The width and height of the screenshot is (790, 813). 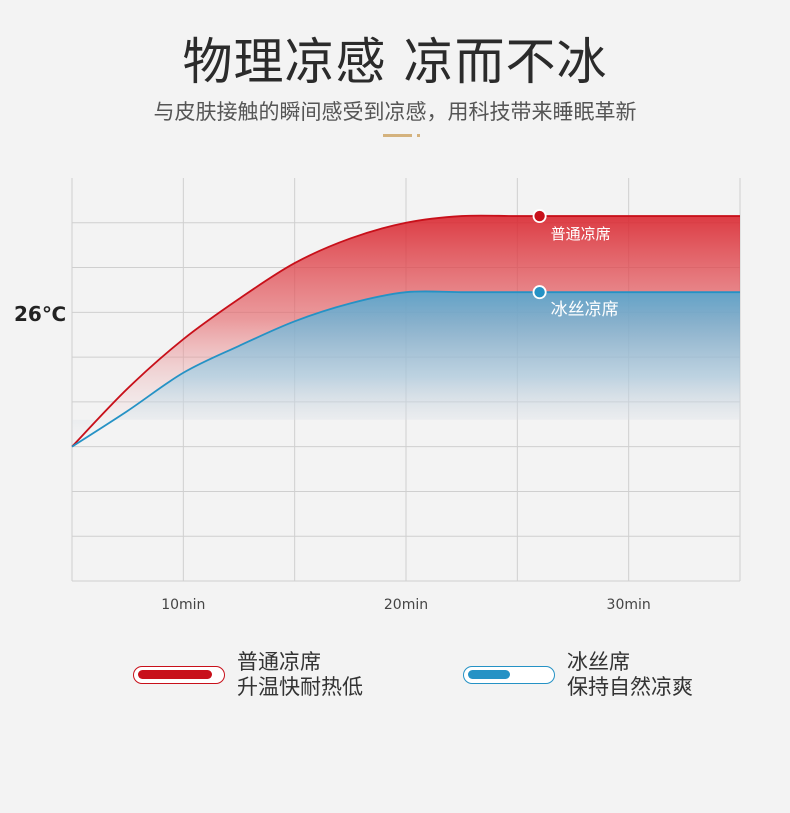 I want to click on legend-swatch-ice-silk, so click(x=509, y=675).